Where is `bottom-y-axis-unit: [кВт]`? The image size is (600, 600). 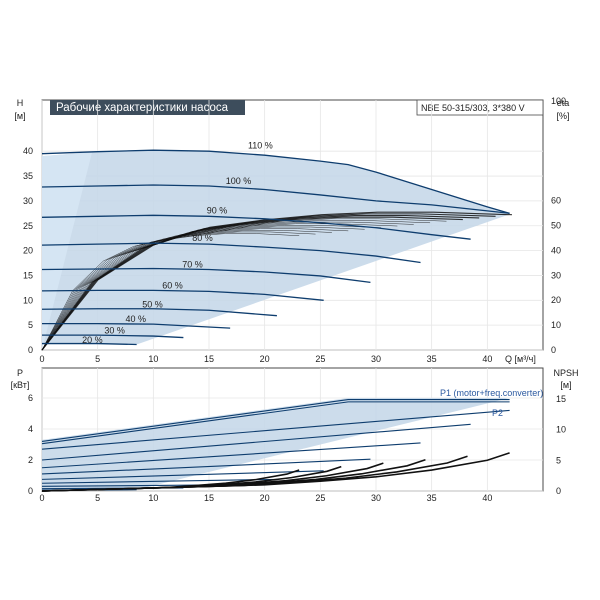 bottom-y-axis-unit: [кВт] is located at coordinates (20, 385).